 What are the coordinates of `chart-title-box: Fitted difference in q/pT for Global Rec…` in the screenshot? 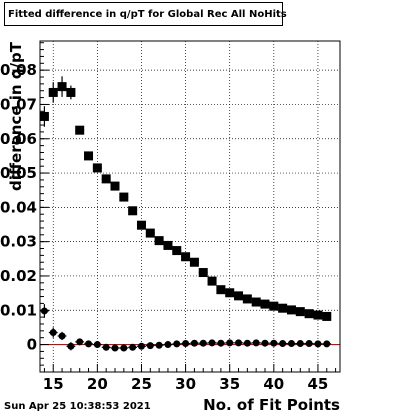 It's located at (145, 14).